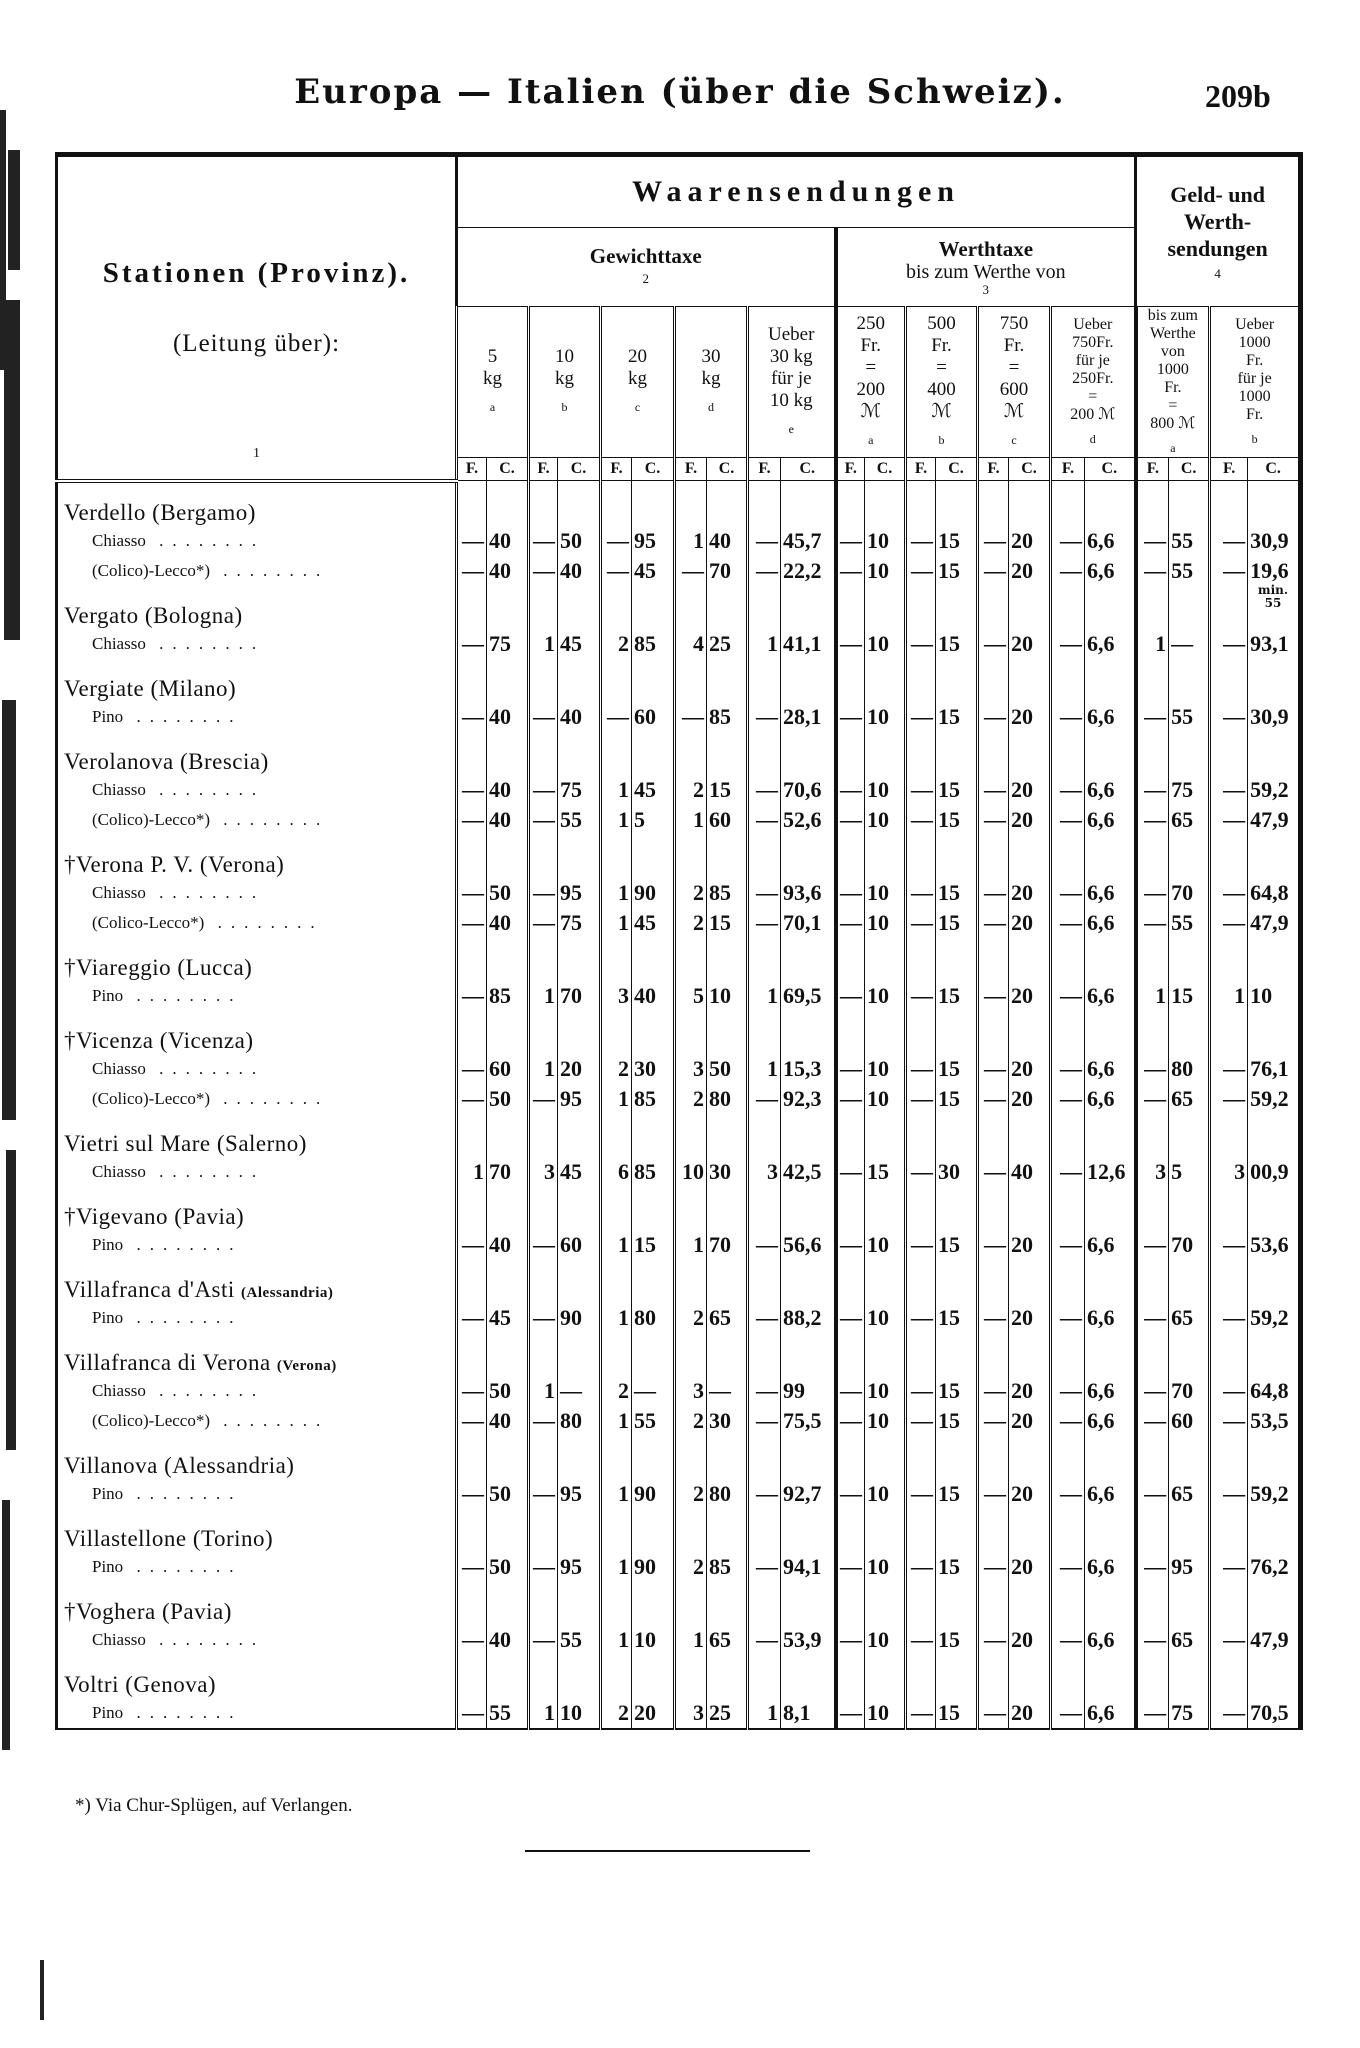 The height and width of the screenshot is (2048, 1360). What do you see at coordinates (1093, 414) in the screenshot?
I see `column-header-line: 200 ℳ` at bounding box center [1093, 414].